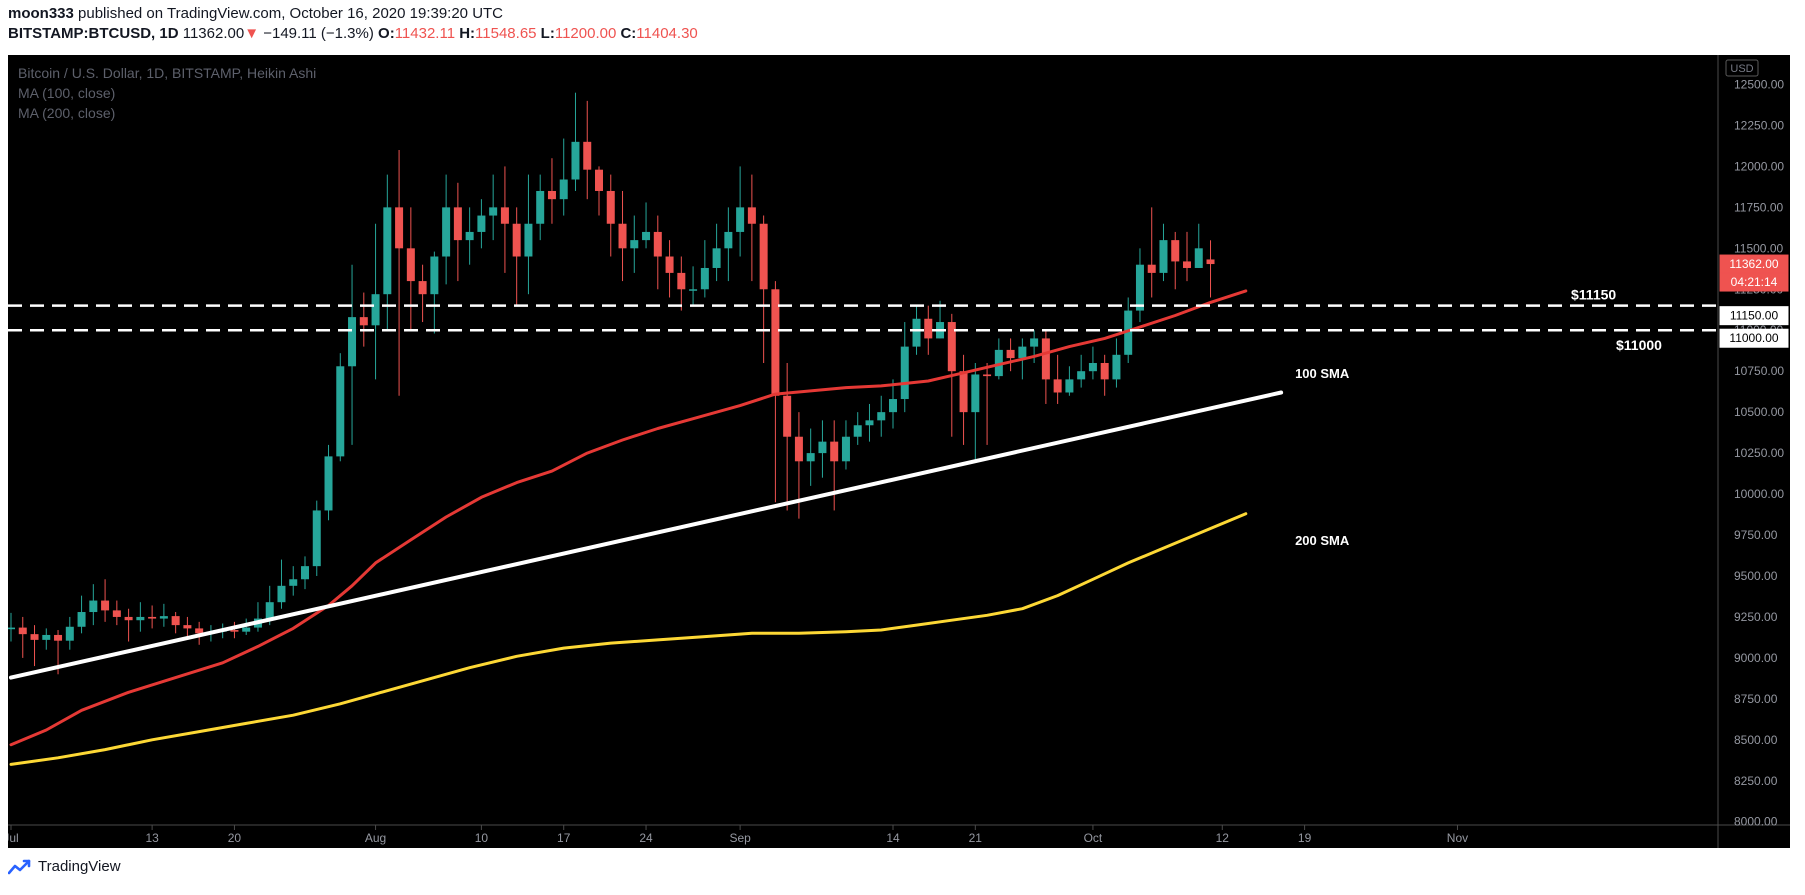 The height and width of the screenshot is (895, 1805). What do you see at coordinates (1756, 535) in the screenshot?
I see `price-tick-label: 9750.00` at bounding box center [1756, 535].